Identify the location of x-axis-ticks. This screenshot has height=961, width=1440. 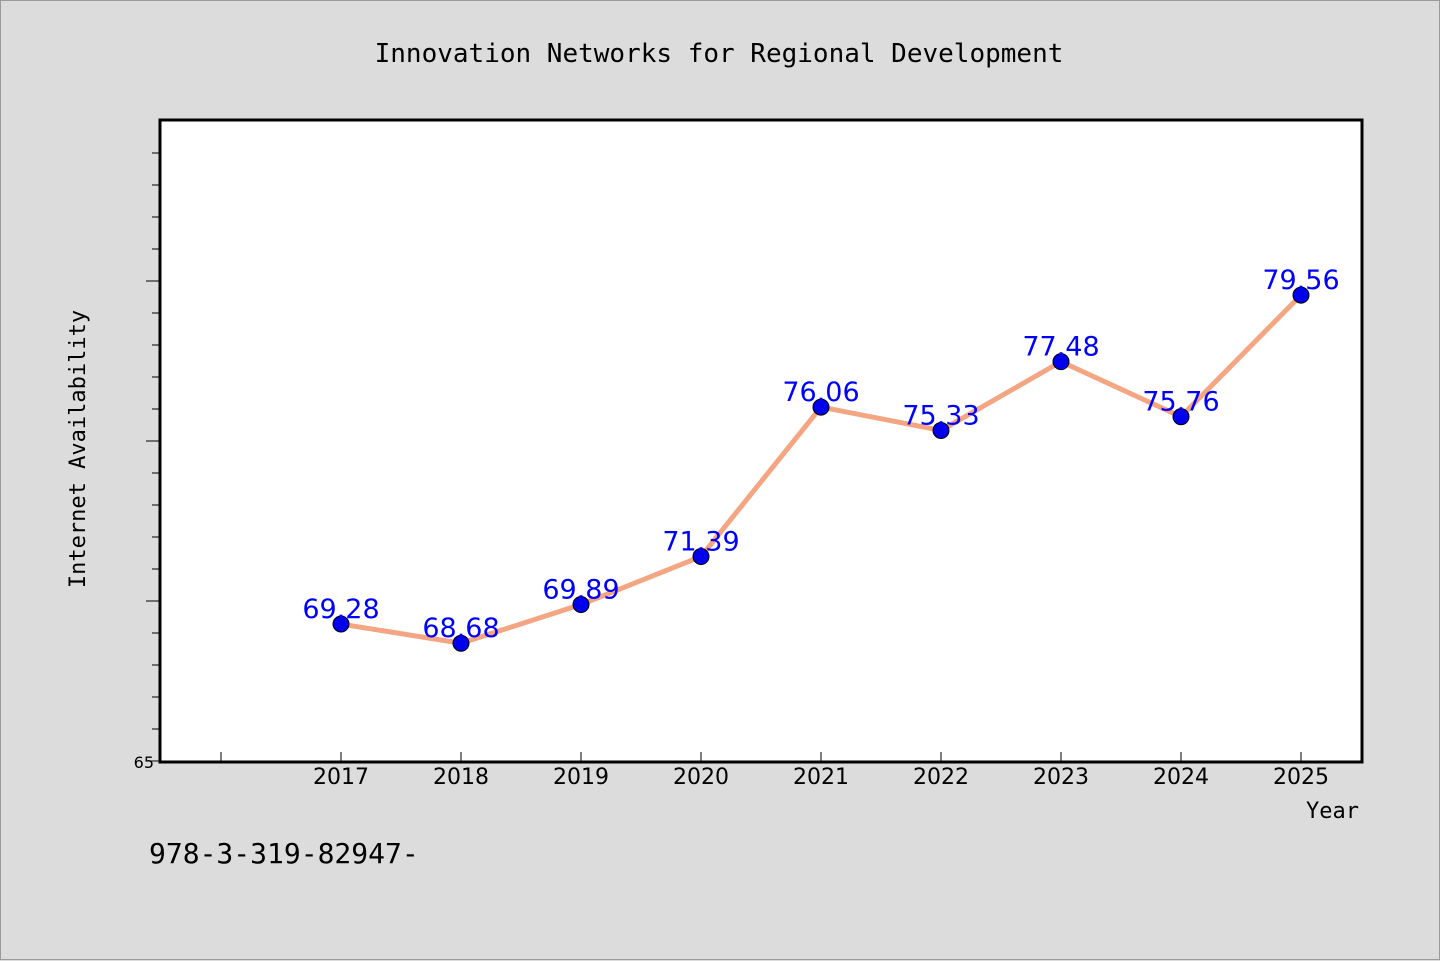
(761, 757).